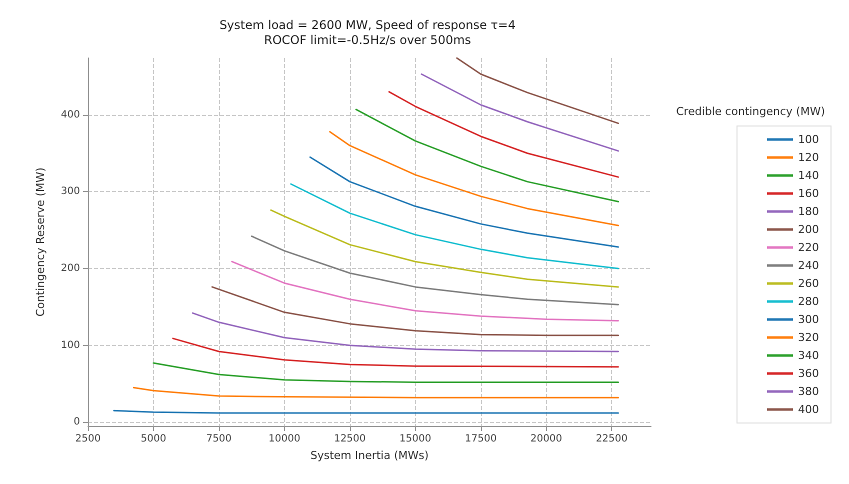 Image resolution: width=849 pixels, height=484 pixels. I want to click on x-tick-label: 15000, so click(415, 439).